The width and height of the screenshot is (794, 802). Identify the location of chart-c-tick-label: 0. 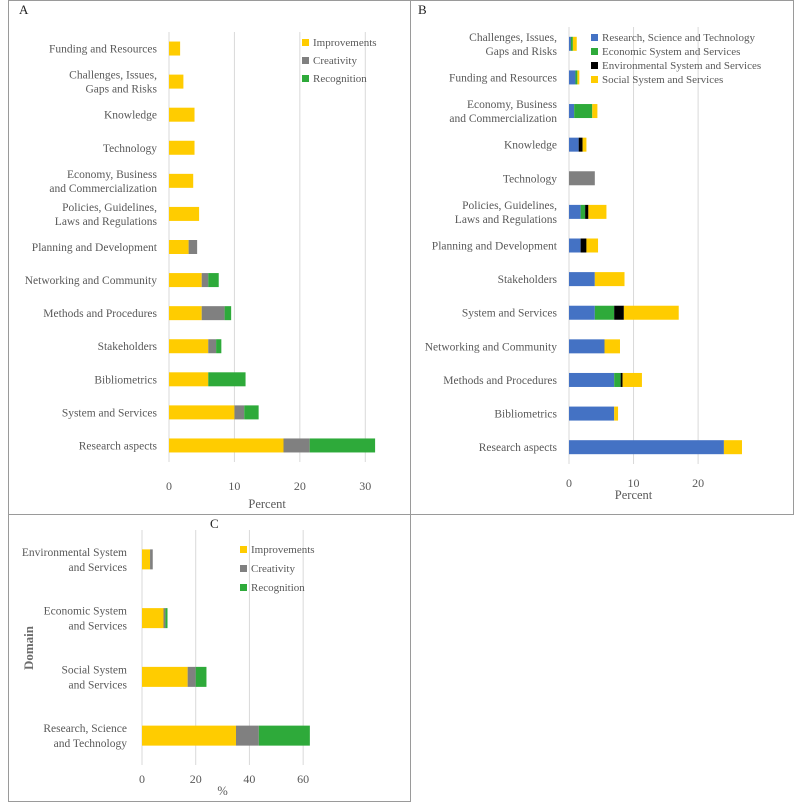
(142, 779).